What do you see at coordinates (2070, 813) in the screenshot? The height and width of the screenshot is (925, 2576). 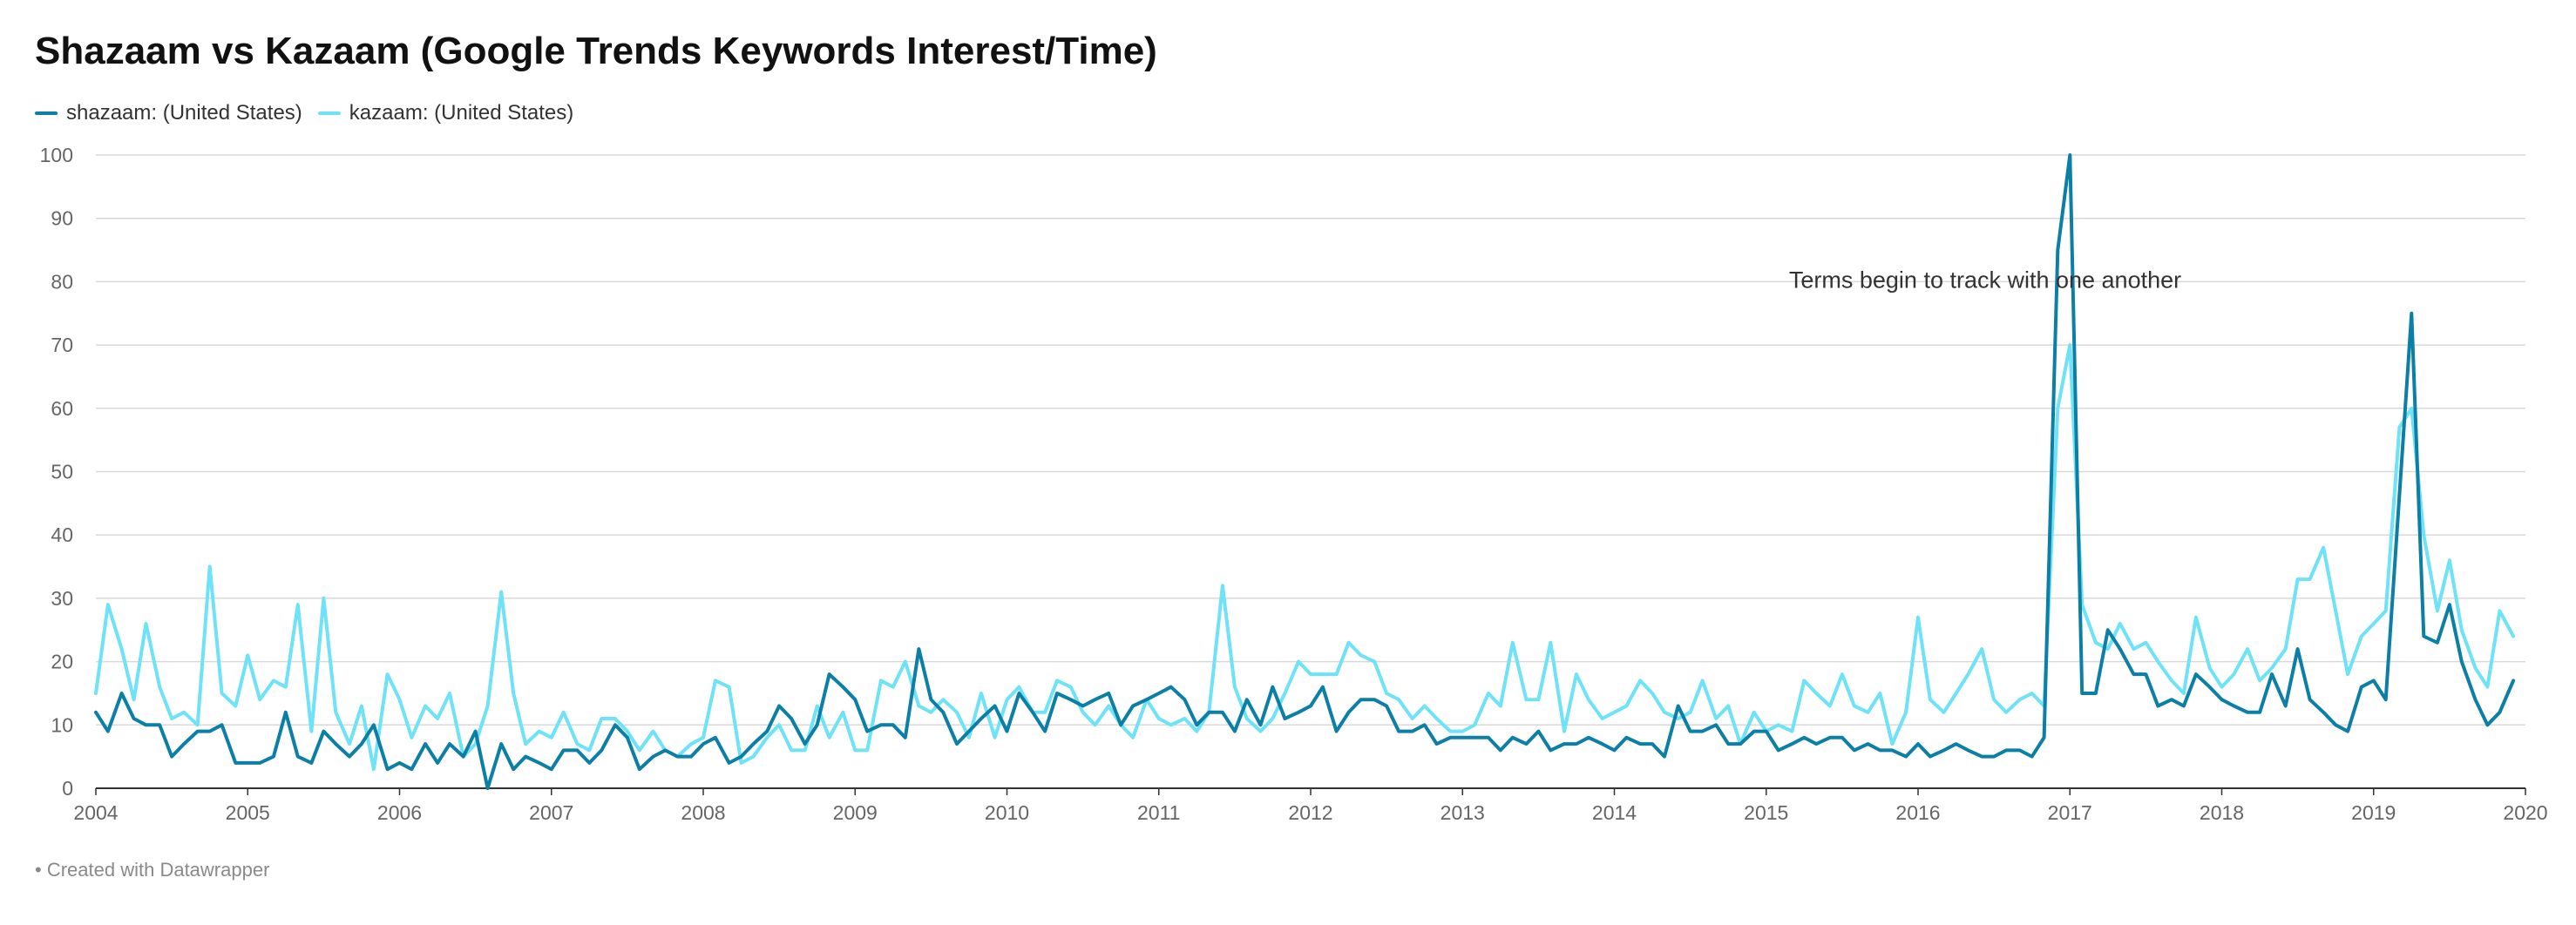 I see `x-tick-label: 2017` at bounding box center [2070, 813].